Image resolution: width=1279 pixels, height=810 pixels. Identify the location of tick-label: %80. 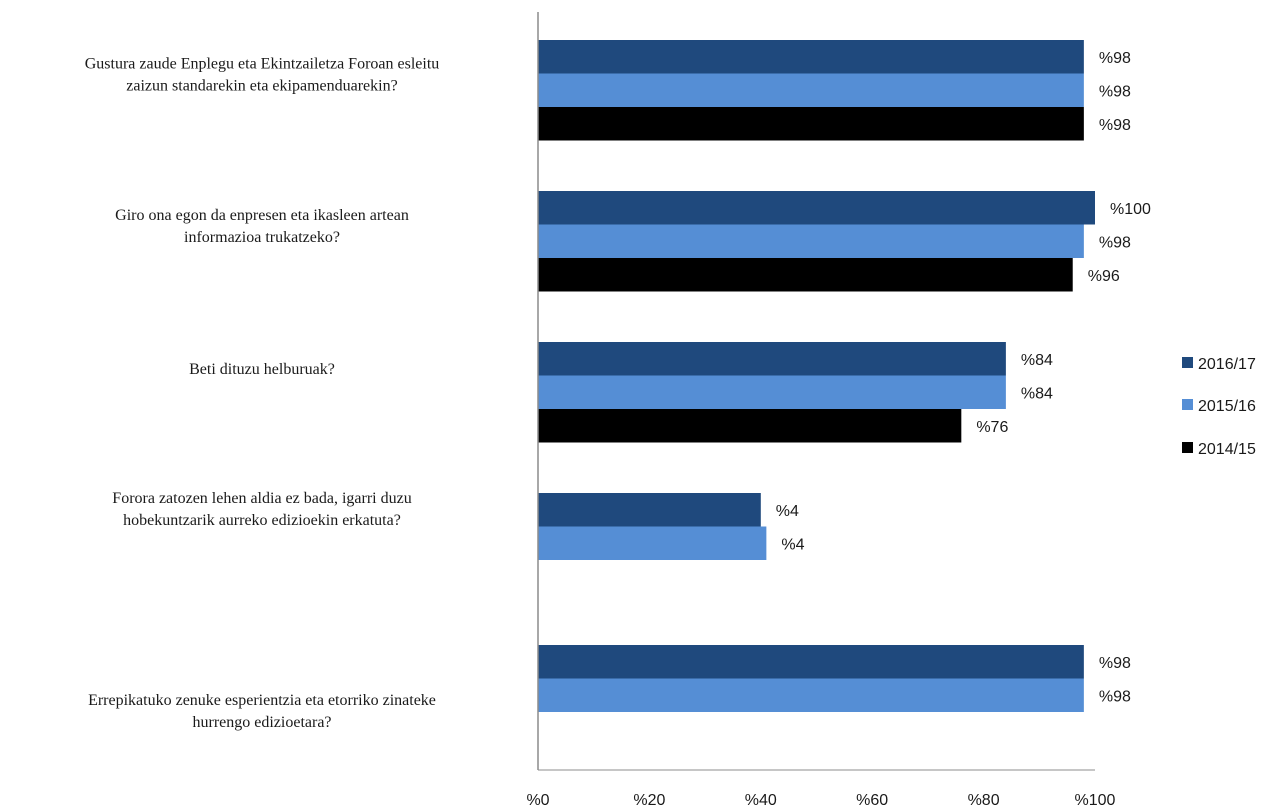
(984, 800).